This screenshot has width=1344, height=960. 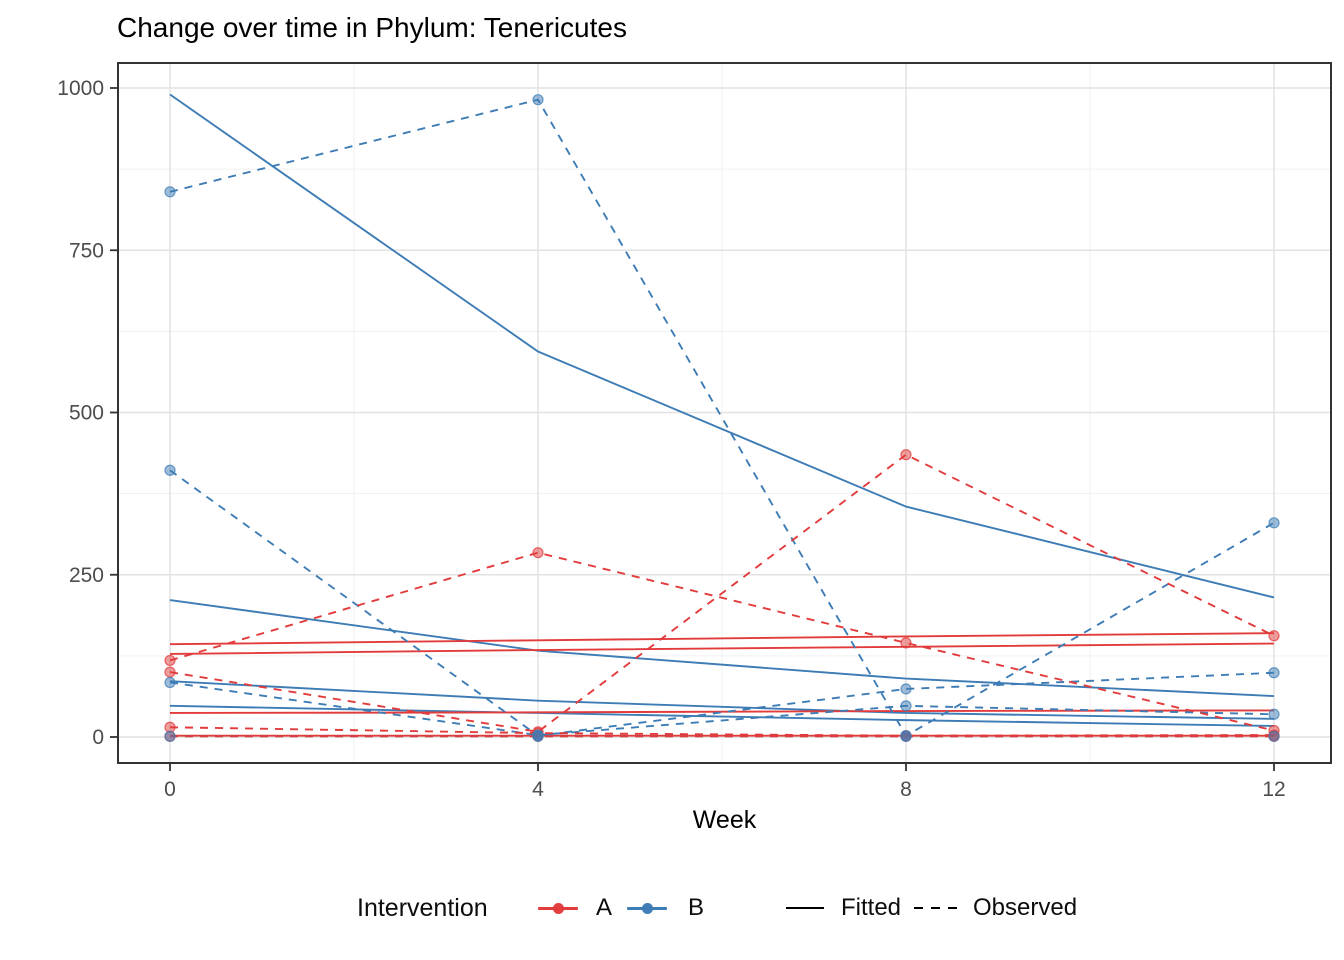 What do you see at coordinates (805, 908) in the screenshot?
I see `fitted-line-icon` at bounding box center [805, 908].